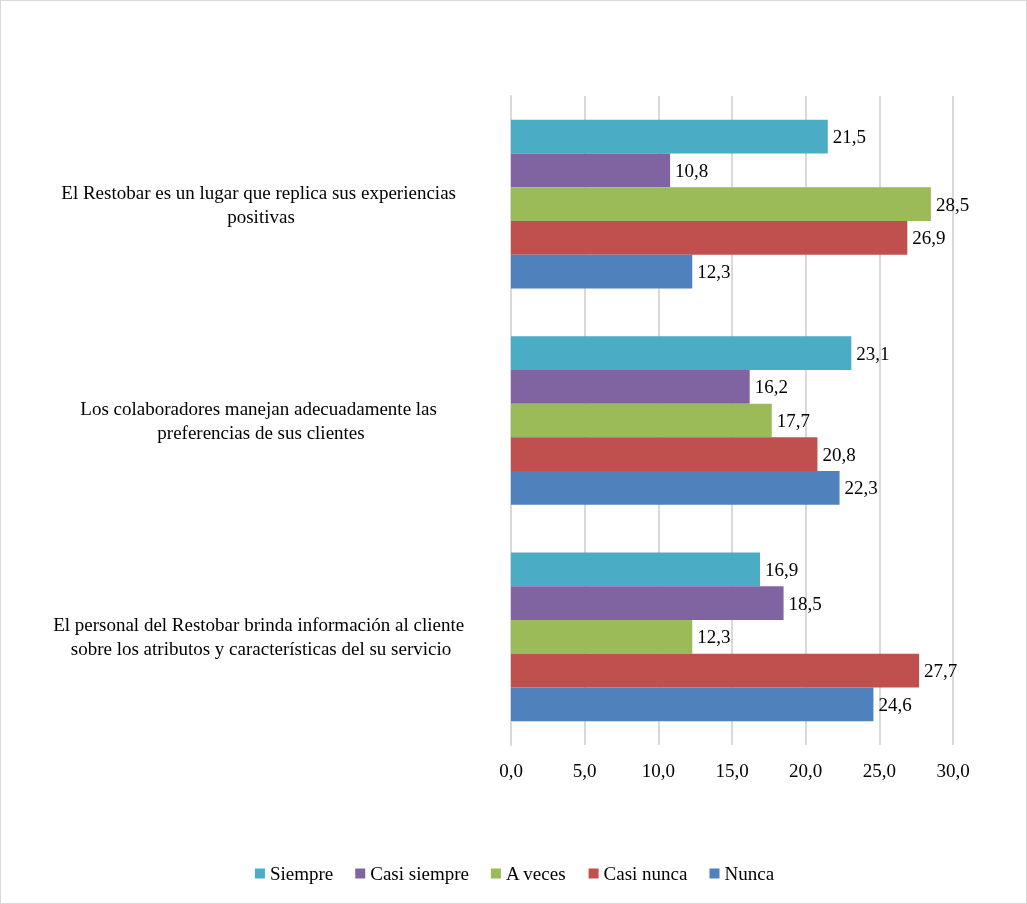 Image resolution: width=1027 pixels, height=904 pixels. What do you see at coordinates (941, 671) in the screenshot?
I see `data-label: 27,7` at bounding box center [941, 671].